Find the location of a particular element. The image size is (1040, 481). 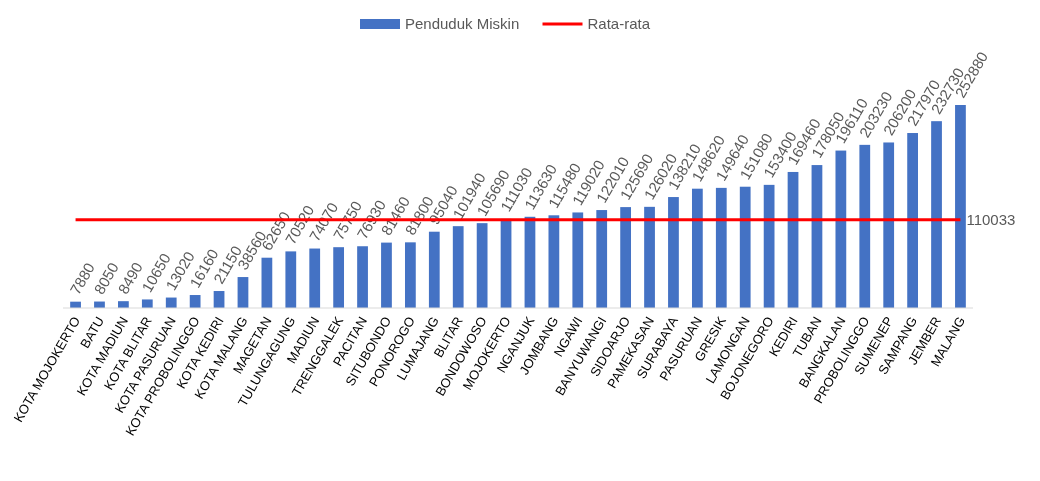

data-label: 110033 is located at coordinates (991, 219).